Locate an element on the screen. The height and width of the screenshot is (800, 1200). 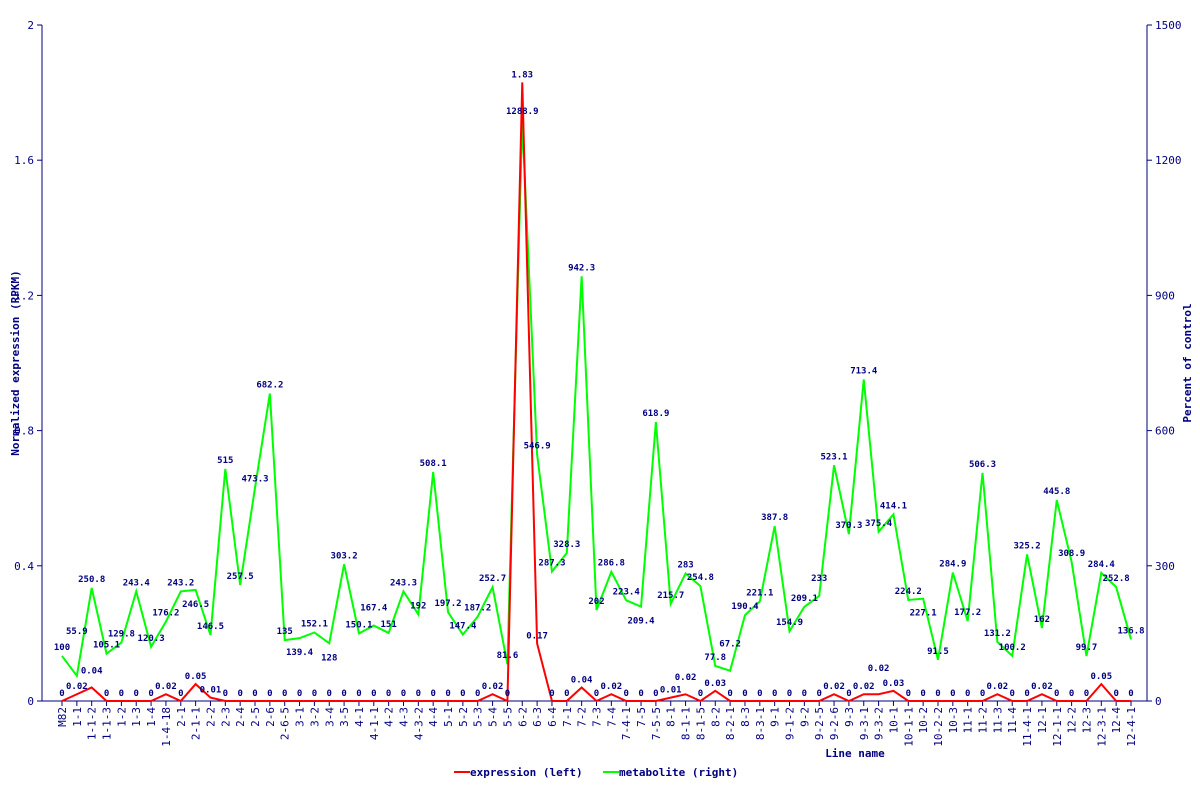
data-label-metabolite: 287.3 is located at coordinates (551, 564).